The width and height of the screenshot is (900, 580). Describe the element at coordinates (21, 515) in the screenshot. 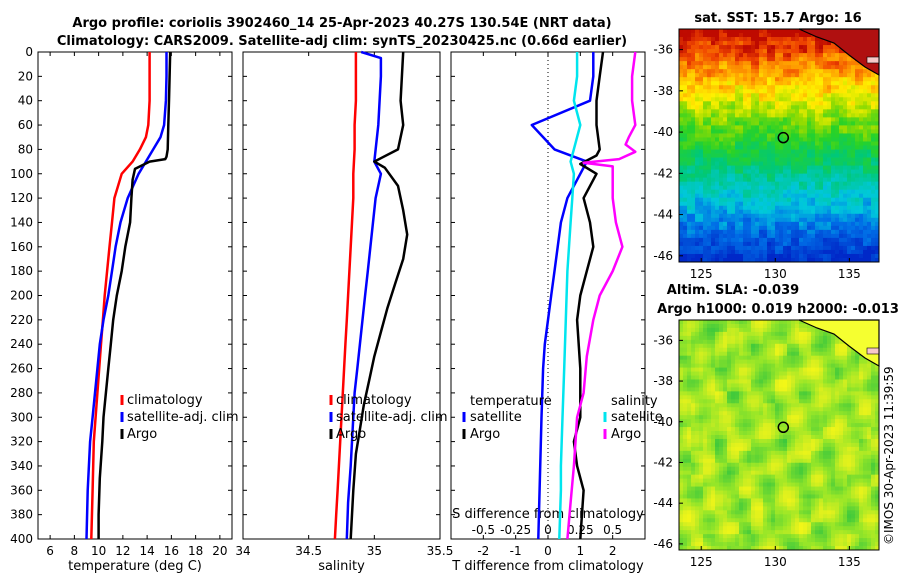

I see `depth-tick-label: 380` at that location.